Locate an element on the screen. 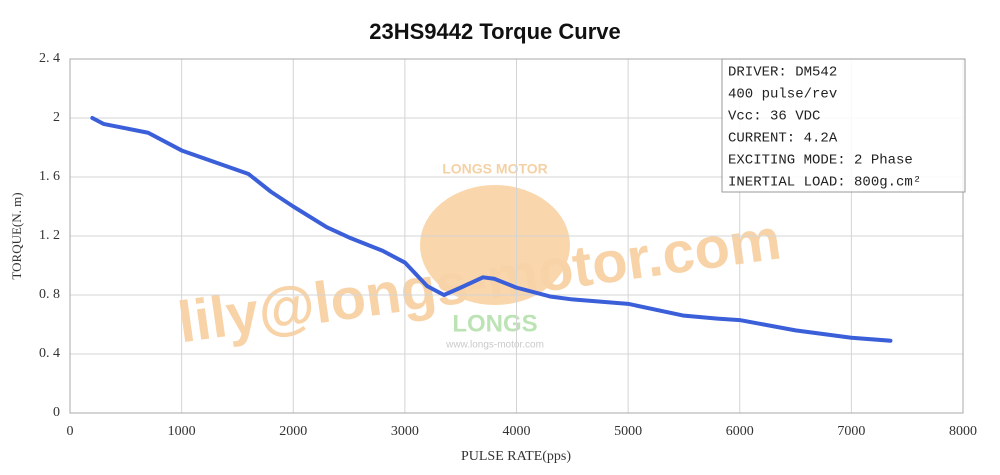 The image size is (1000, 475). y-tick-label: 1. 6 is located at coordinates (49, 176).